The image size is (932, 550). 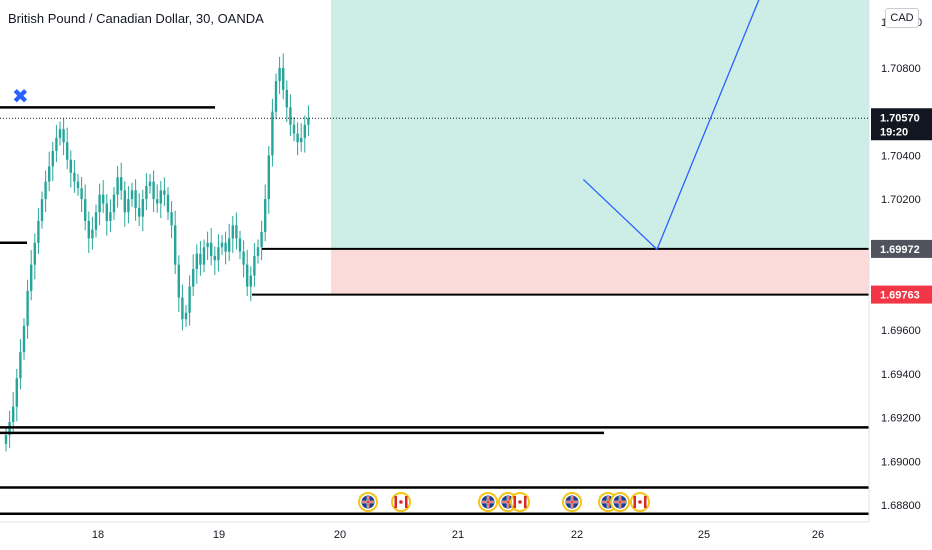 I want to click on price-tick-label: 1.69000, so click(x=901, y=462).